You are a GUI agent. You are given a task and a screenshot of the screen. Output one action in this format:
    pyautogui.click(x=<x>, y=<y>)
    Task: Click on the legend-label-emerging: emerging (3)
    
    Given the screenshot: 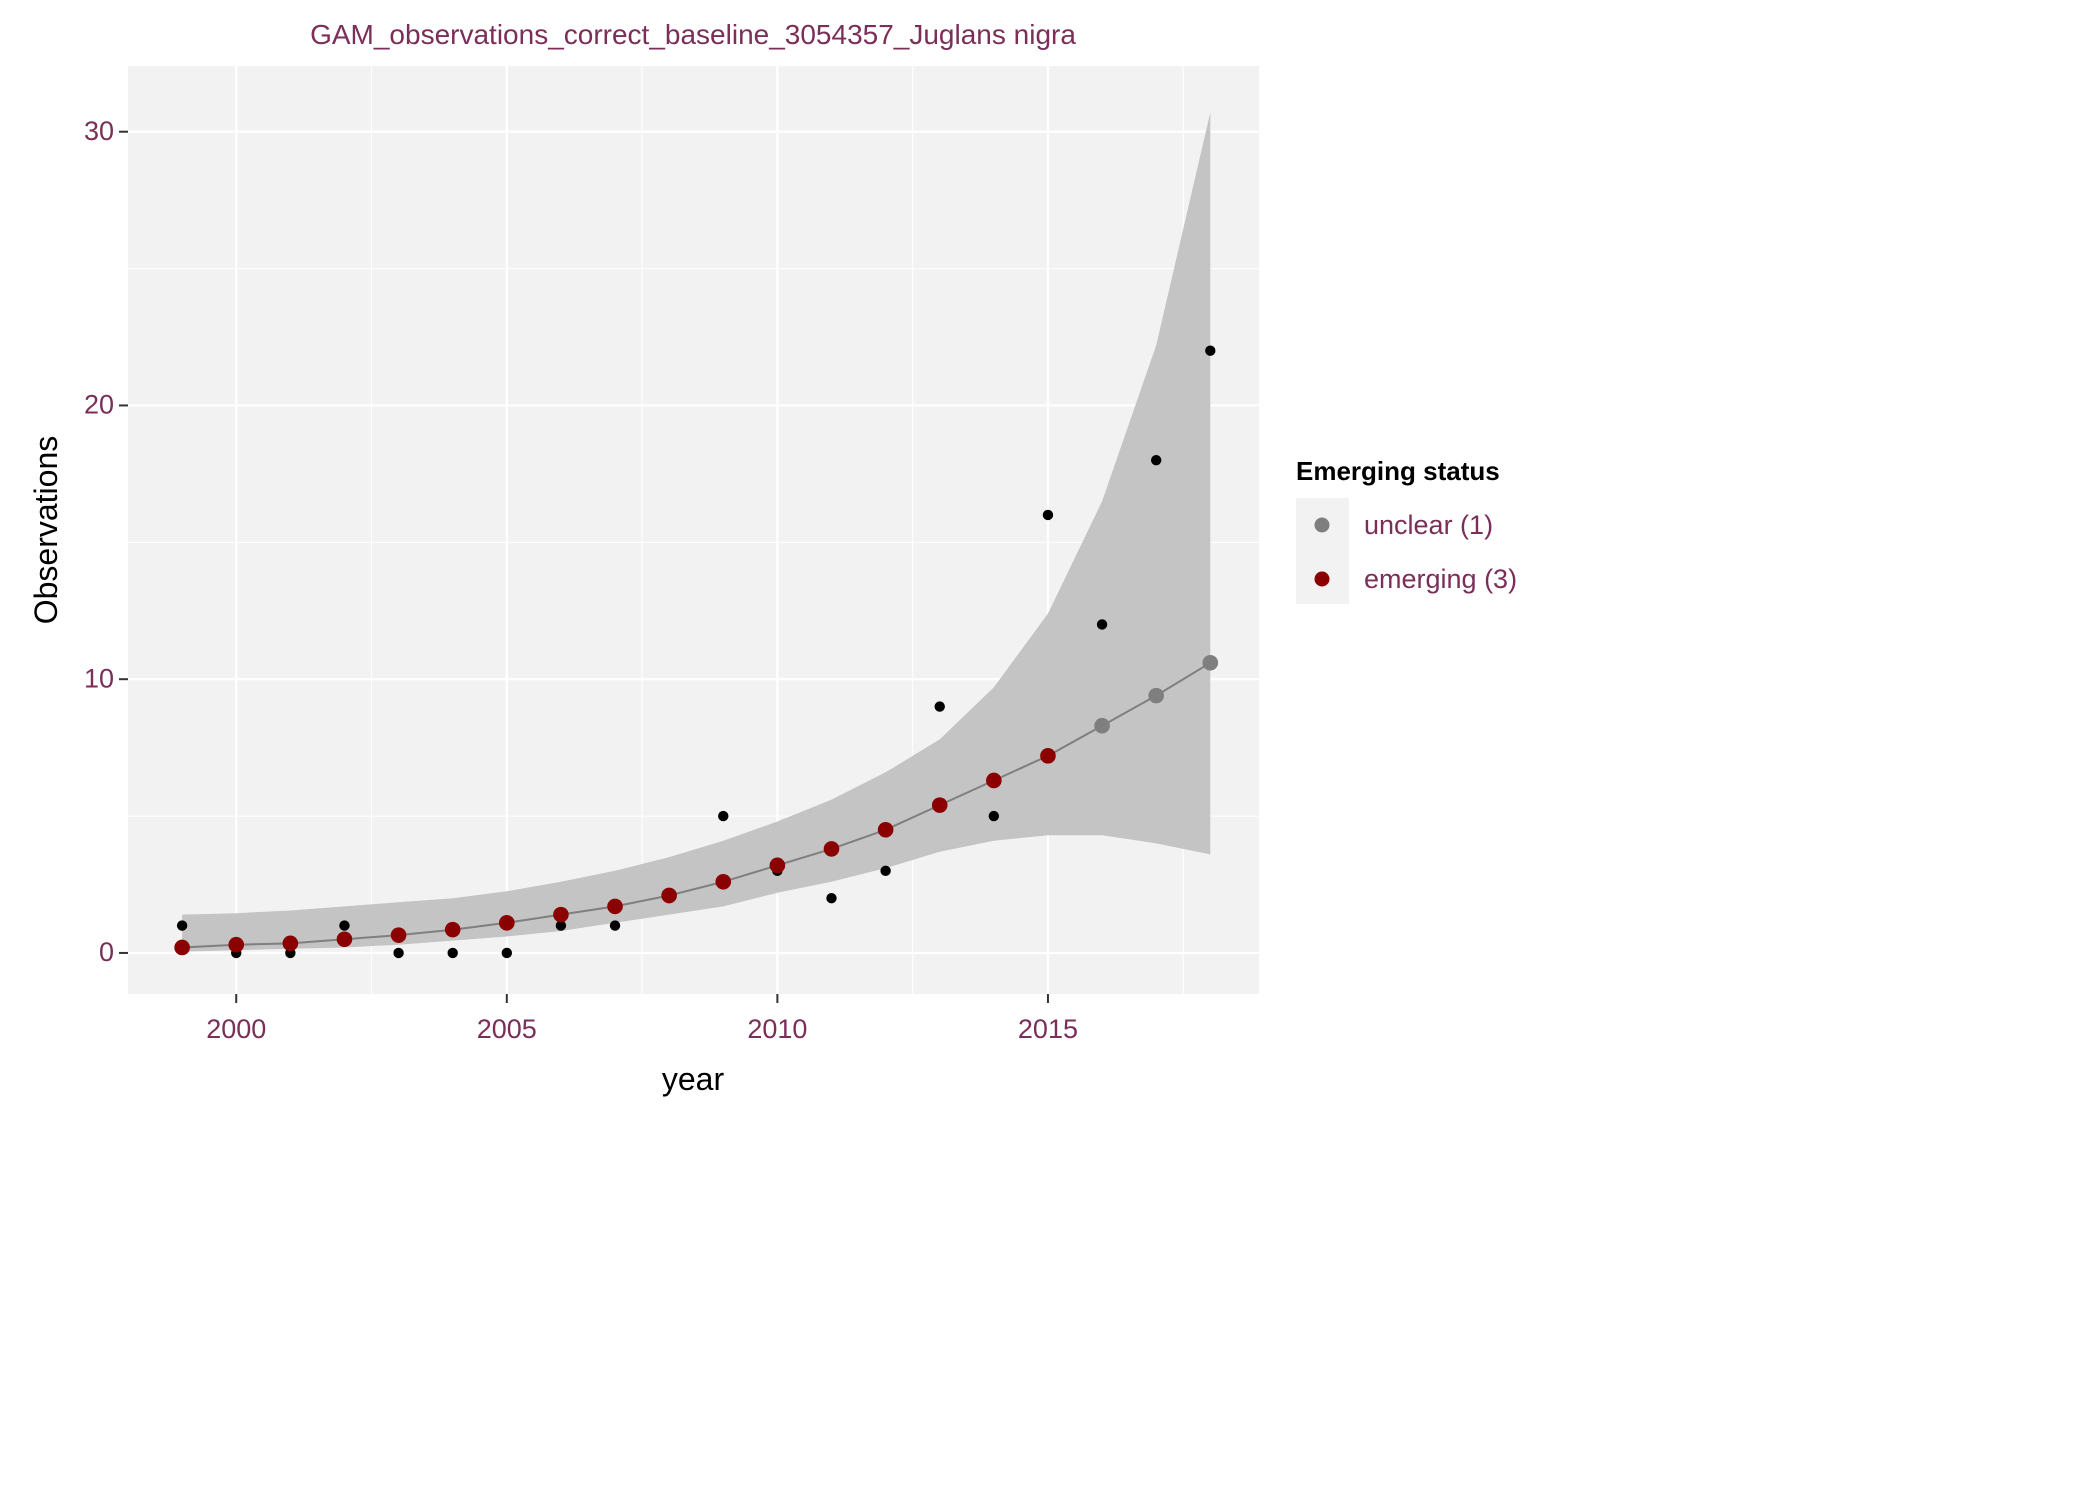 What is the action you would take?
    pyautogui.click(x=1440, y=579)
    